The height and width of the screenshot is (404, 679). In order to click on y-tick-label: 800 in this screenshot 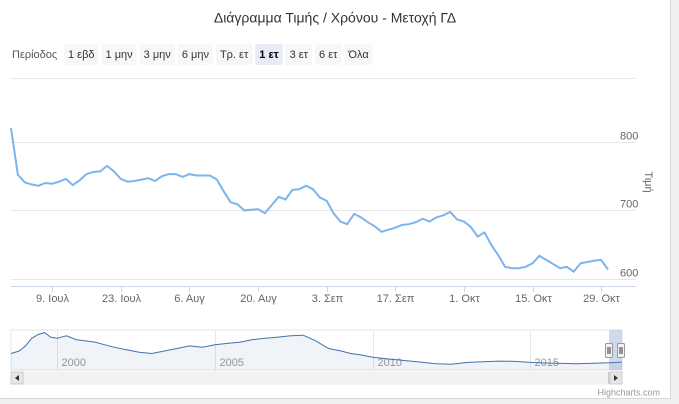, I will do `click(629, 136)`.